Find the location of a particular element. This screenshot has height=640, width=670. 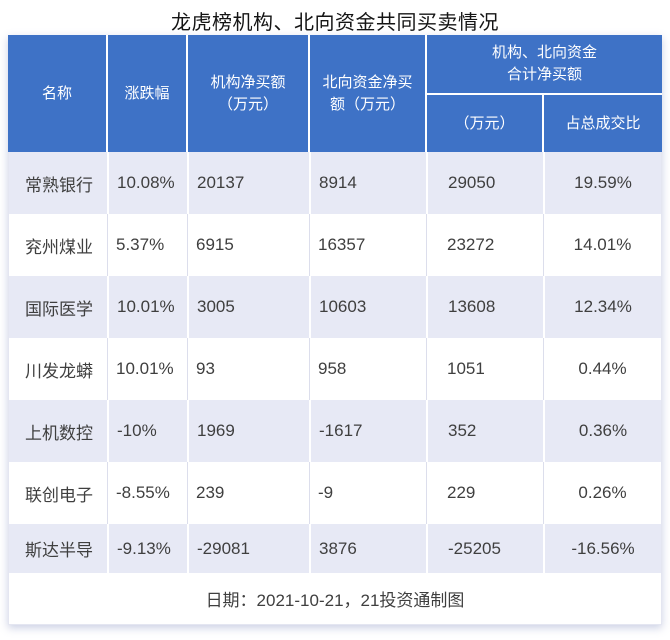

cell-name: 兖州煤业 is located at coordinates (59, 247).